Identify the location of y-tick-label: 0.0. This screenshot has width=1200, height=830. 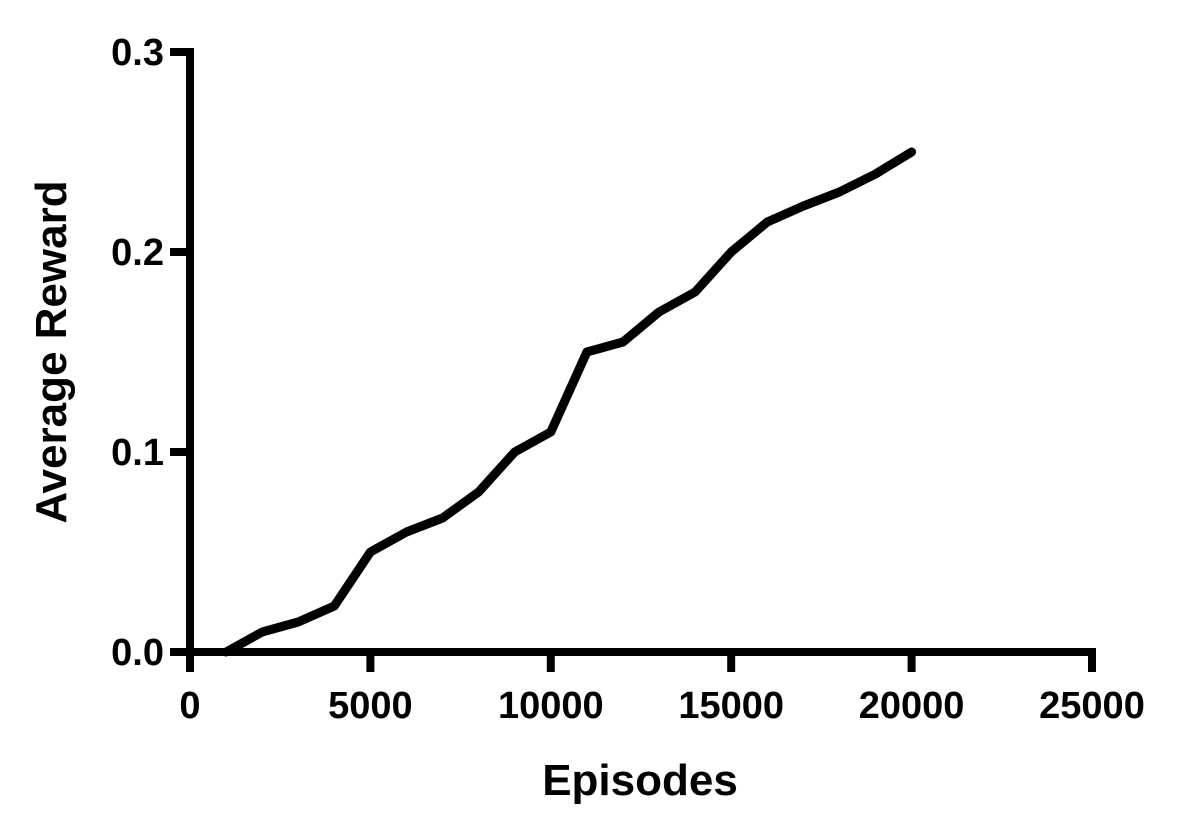
(137, 653).